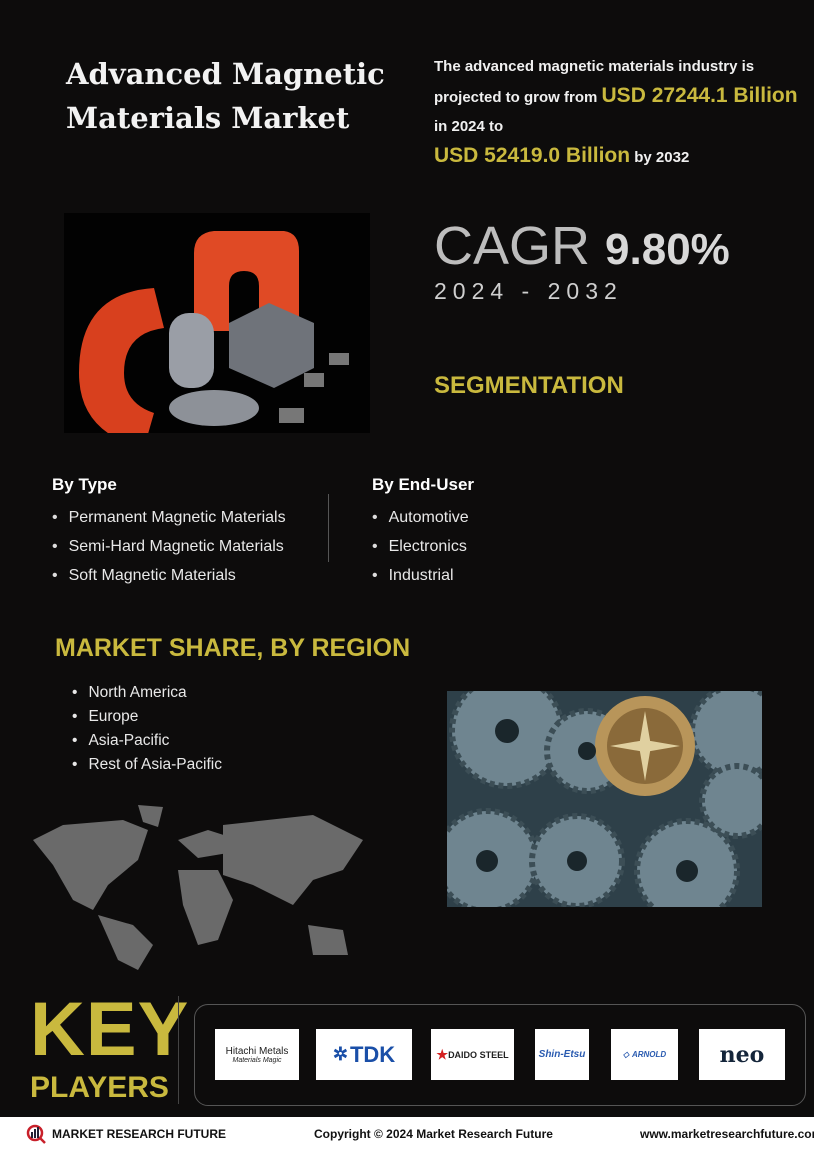 Image resolution: width=814 pixels, height=1150 pixels. Describe the element at coordinates (469, 126) in the screenshot. I see `summary-text: in 2024 to` at that location.